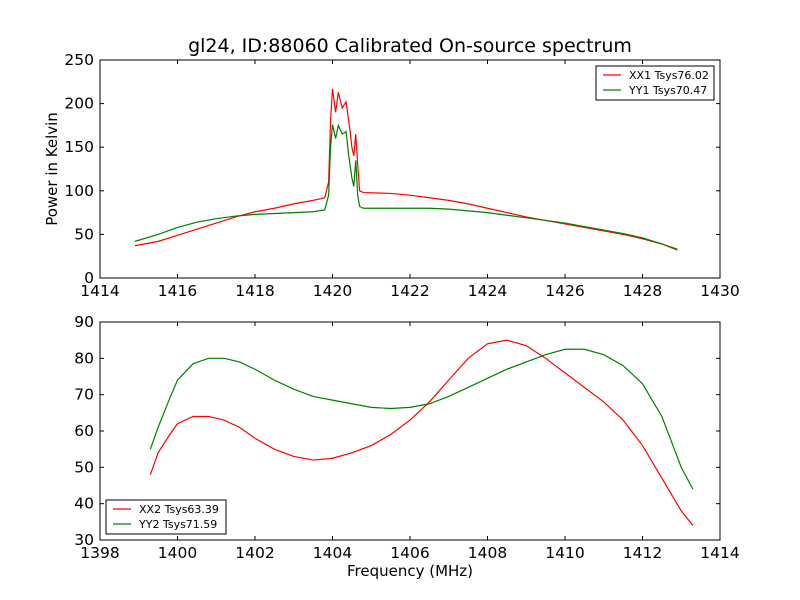 Image resolution: width=800 pixels, height=600 pixels. Describe the element at coordinates (52, 169) in the screenshot. I see `y-axis-label: Power in Kelvin` at that location.